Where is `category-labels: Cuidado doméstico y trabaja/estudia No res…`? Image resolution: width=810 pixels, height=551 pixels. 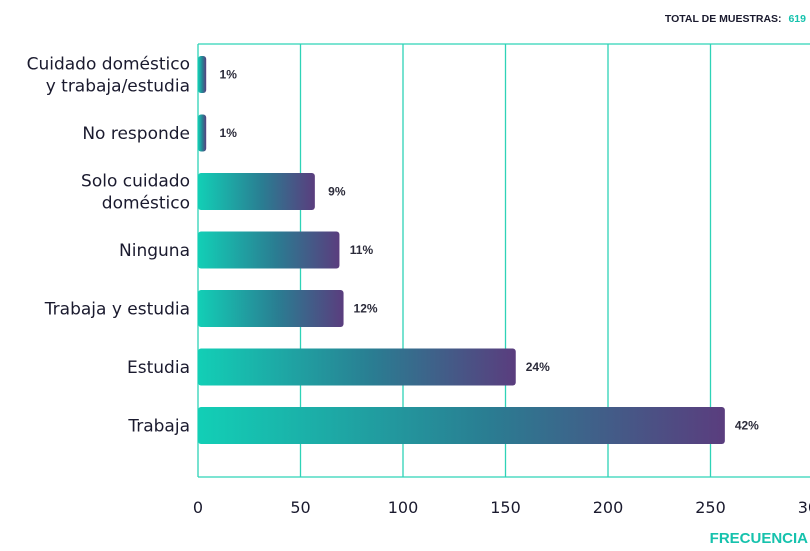 category-labels: Cuidado doméstico y trabaja/estudia No res… is located at coordinates (108, 246).